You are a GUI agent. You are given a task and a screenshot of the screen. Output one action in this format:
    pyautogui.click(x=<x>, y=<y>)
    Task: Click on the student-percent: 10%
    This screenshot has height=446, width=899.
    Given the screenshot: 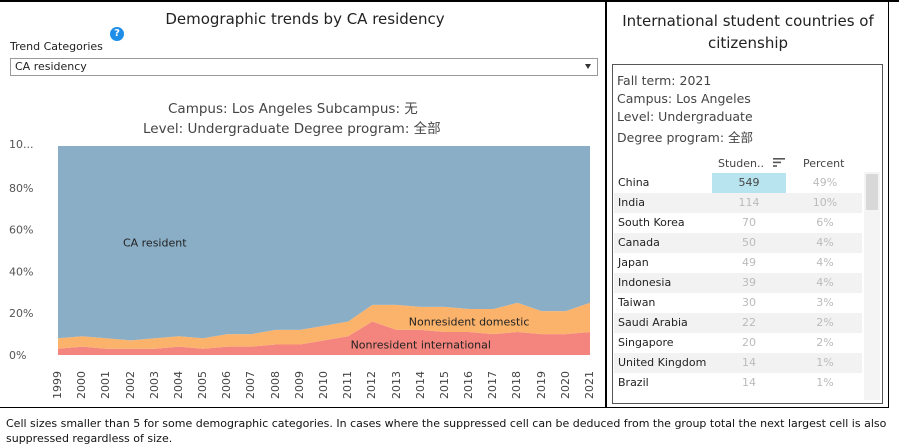 What is the action you would take?
    pyautogui.click(x=825, y=202)
    